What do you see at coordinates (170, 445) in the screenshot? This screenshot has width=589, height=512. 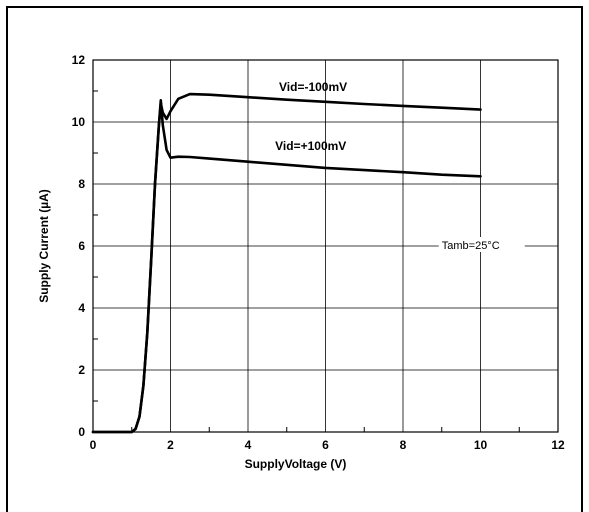 I see `x-tick-label: 2` at bounding box center [170, 445].